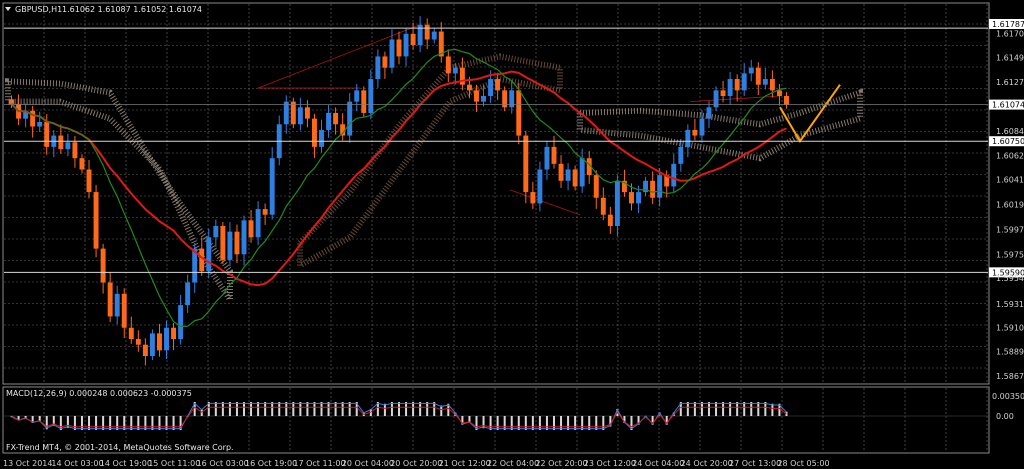 The height and width of the screenshot is (469, 1024). What do you see at coordinates (803, 463) in the screenshot?
I see `time-tick-label: 28 Oct 05:00` at bounding box center [803, 463].